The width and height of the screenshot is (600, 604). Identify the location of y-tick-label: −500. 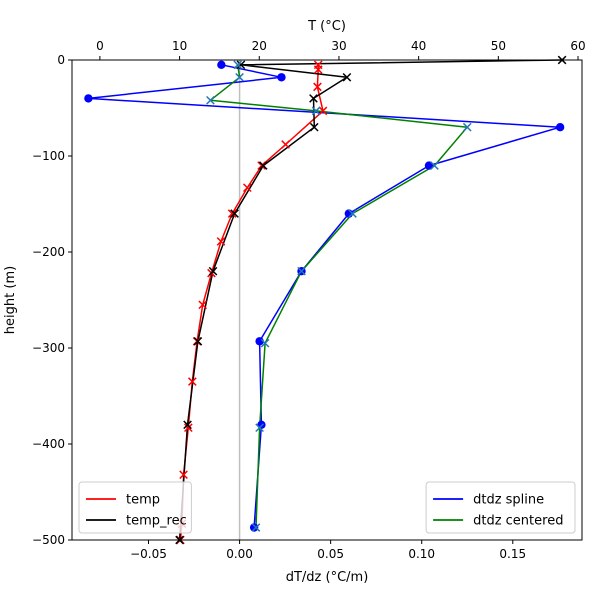
(48, 540).